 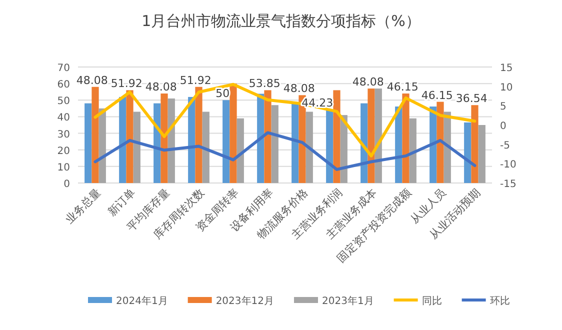 I want to click on legend-label: 环比, so click(x=500, y=301).